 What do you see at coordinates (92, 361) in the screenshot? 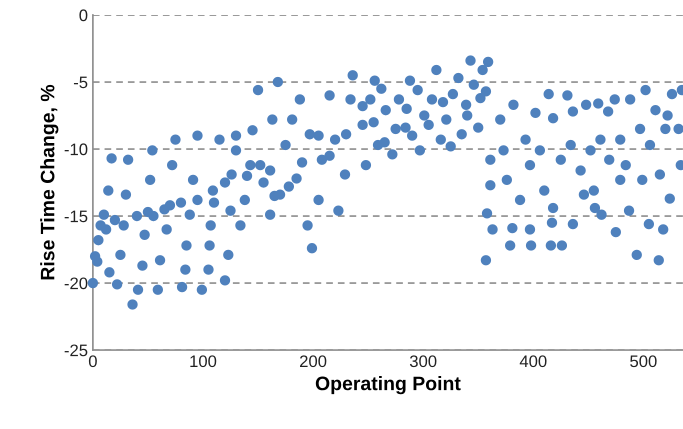
I see `x-tick-label: 0` at bounding box center [92, 361].